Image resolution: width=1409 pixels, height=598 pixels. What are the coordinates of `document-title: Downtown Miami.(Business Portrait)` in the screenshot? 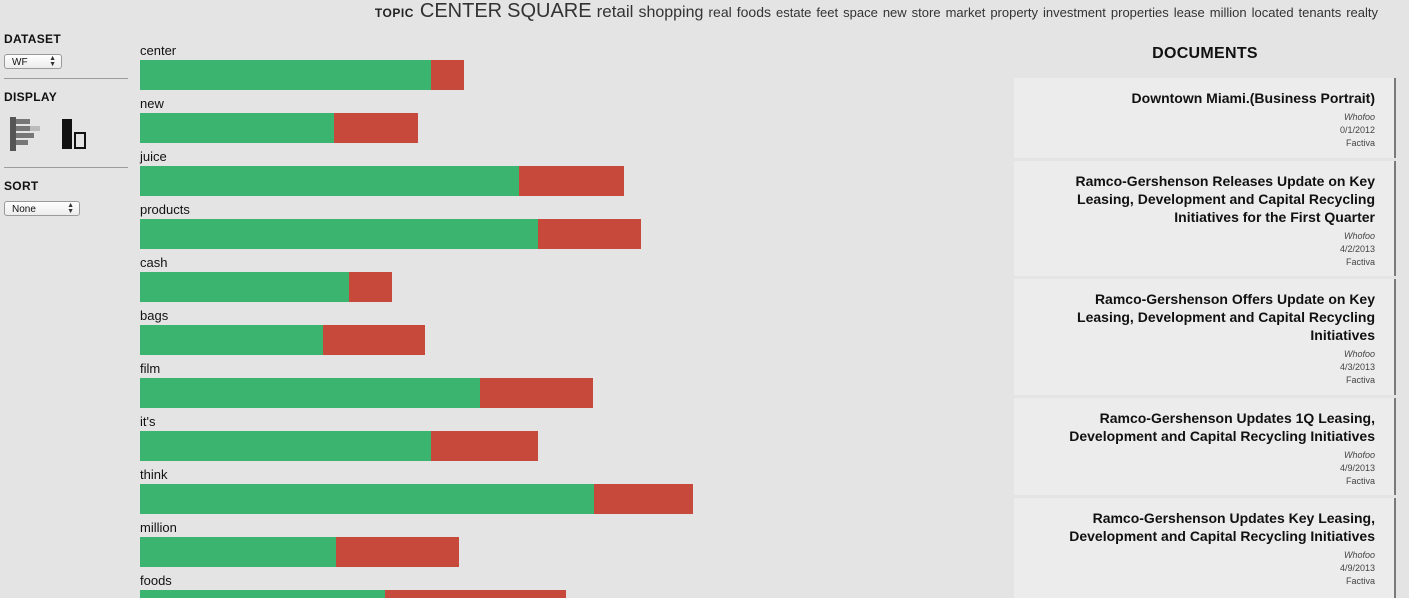 It's located at (1253, 98).